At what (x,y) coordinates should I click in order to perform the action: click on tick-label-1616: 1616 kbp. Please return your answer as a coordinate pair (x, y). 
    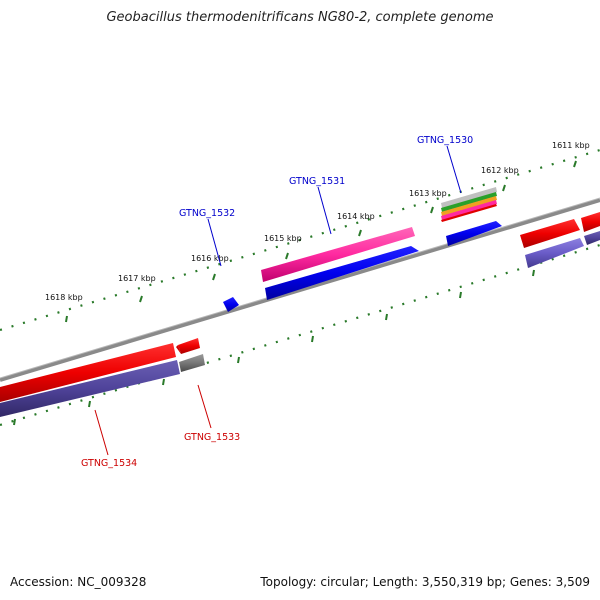
    Looking at the image, I should click on (210, 258).